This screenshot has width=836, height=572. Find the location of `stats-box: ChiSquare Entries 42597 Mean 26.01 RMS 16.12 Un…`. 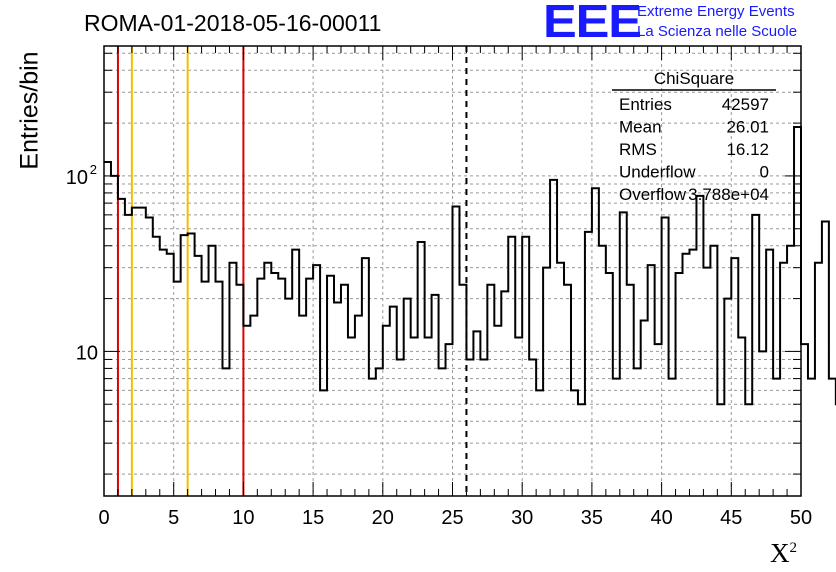

stats-box: ChiSquare Entries 42597 Mean 26.01 RMS 16.12 Un… is located at coordinates (694, 136).